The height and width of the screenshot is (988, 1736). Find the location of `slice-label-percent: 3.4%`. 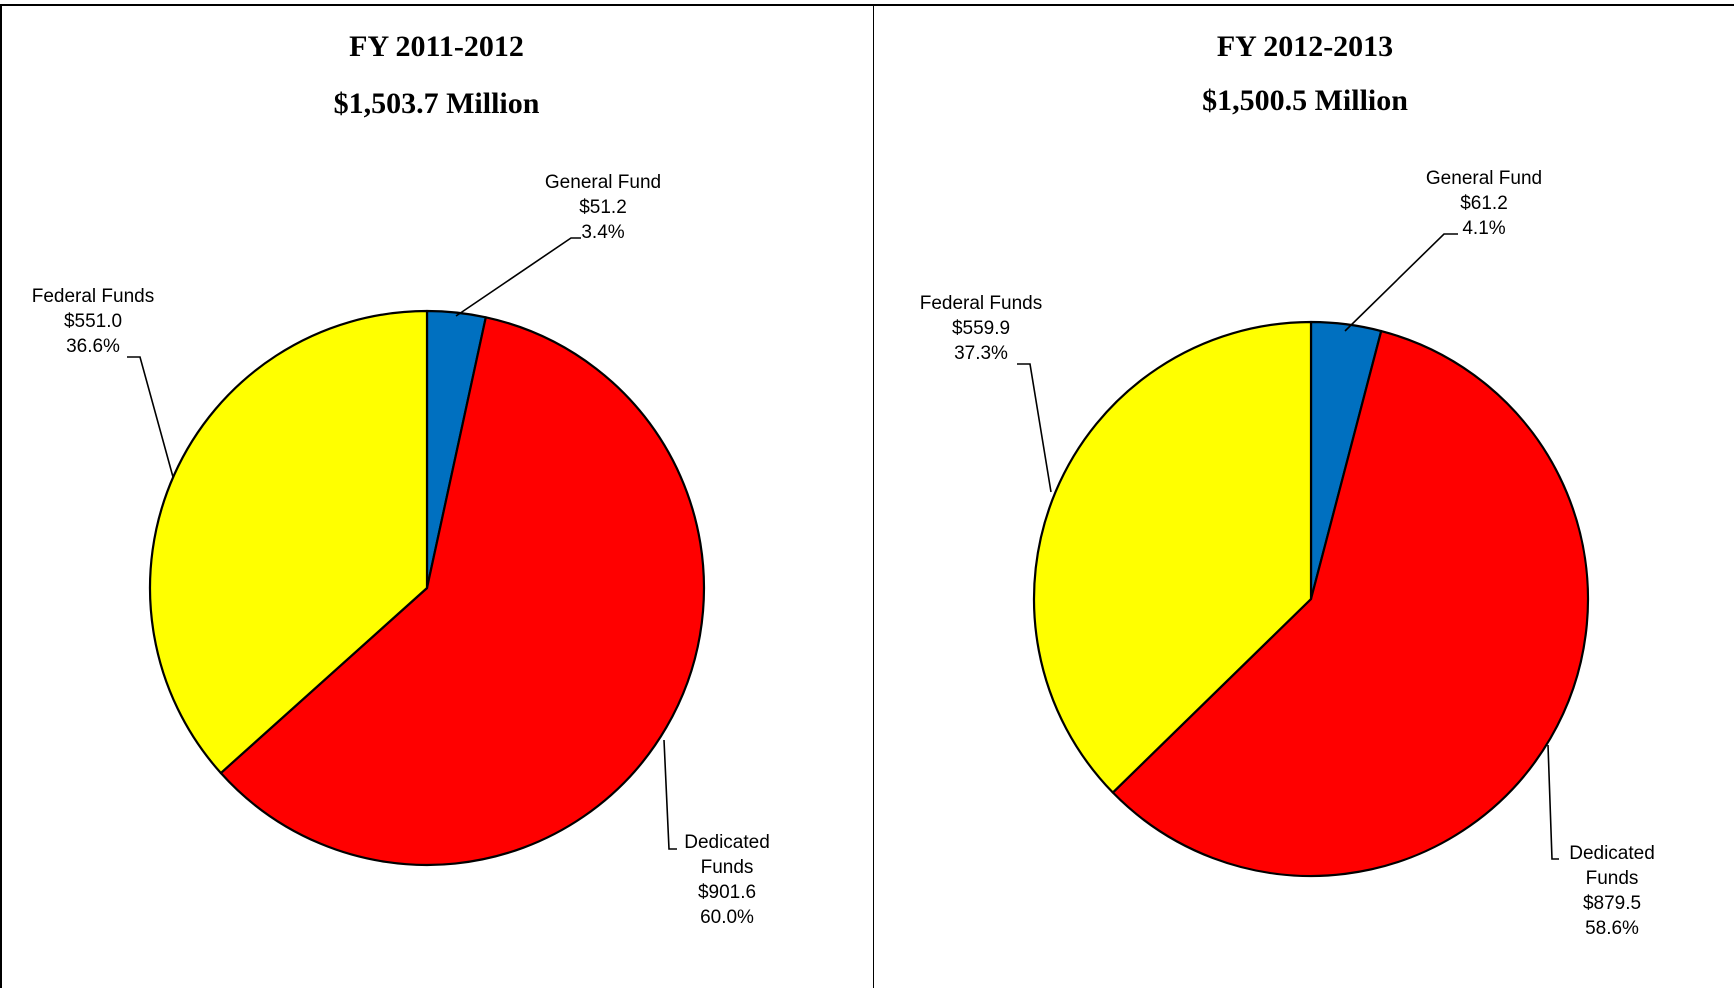

slice-label-percent: 3.4% is located at coordinates (602, 232).